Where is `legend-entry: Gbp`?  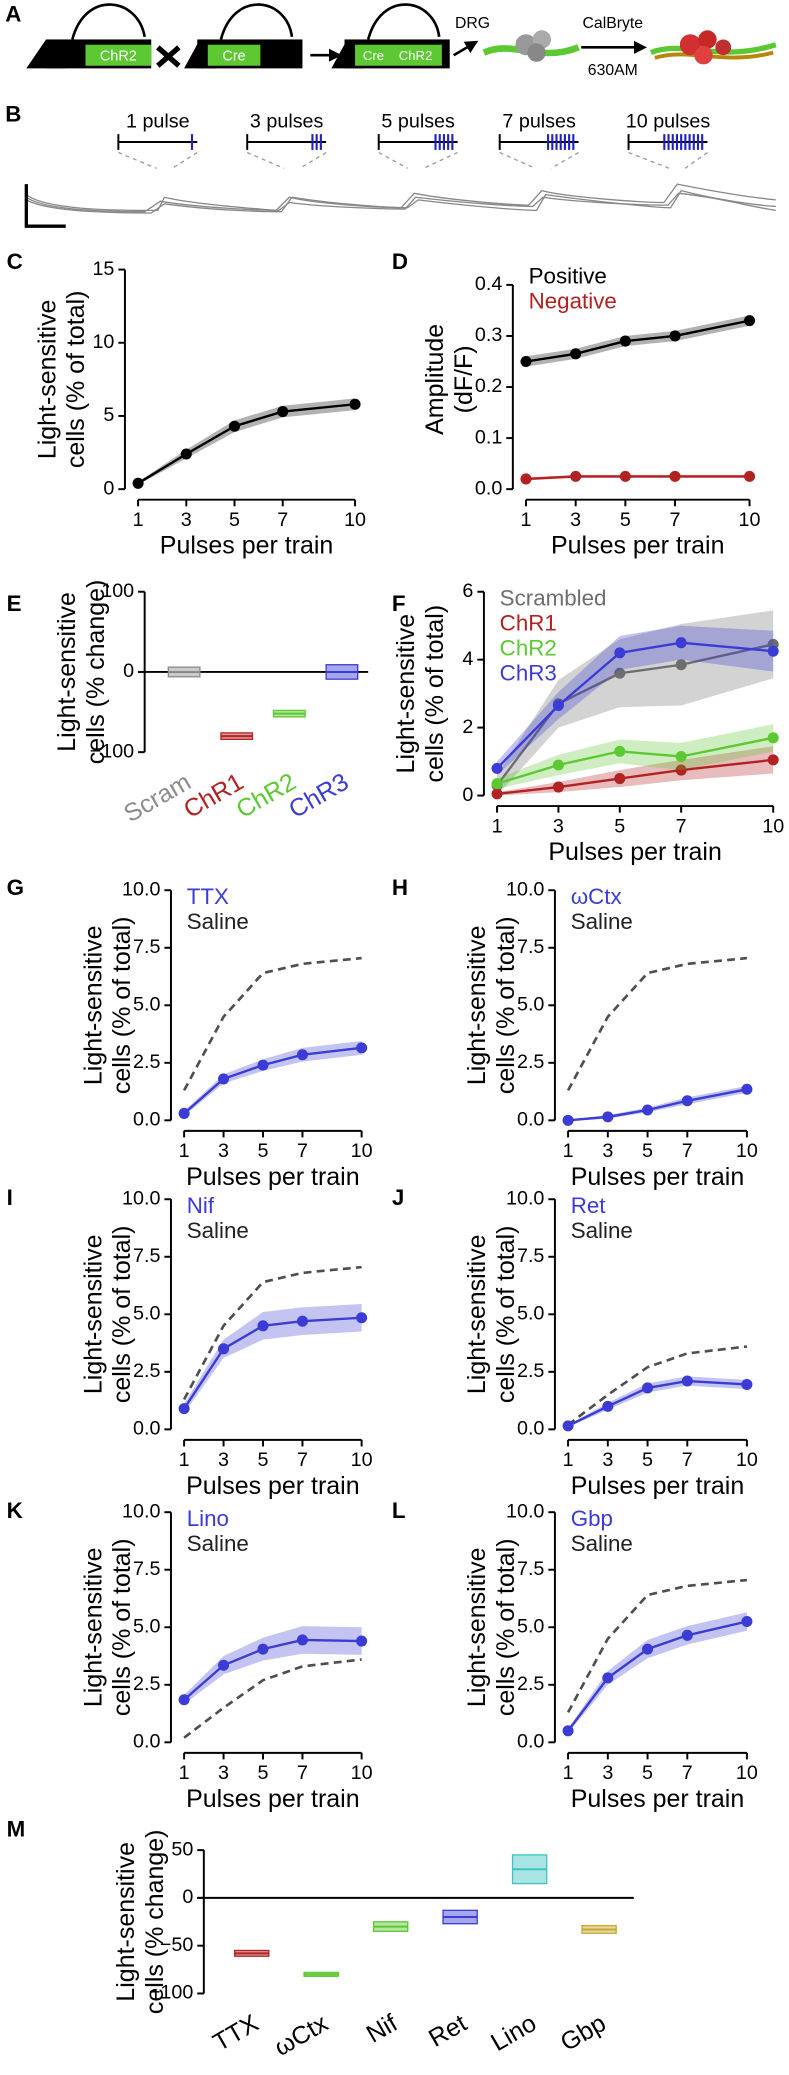 legend-entry: Gbp is located at coordinates (592, 1518).